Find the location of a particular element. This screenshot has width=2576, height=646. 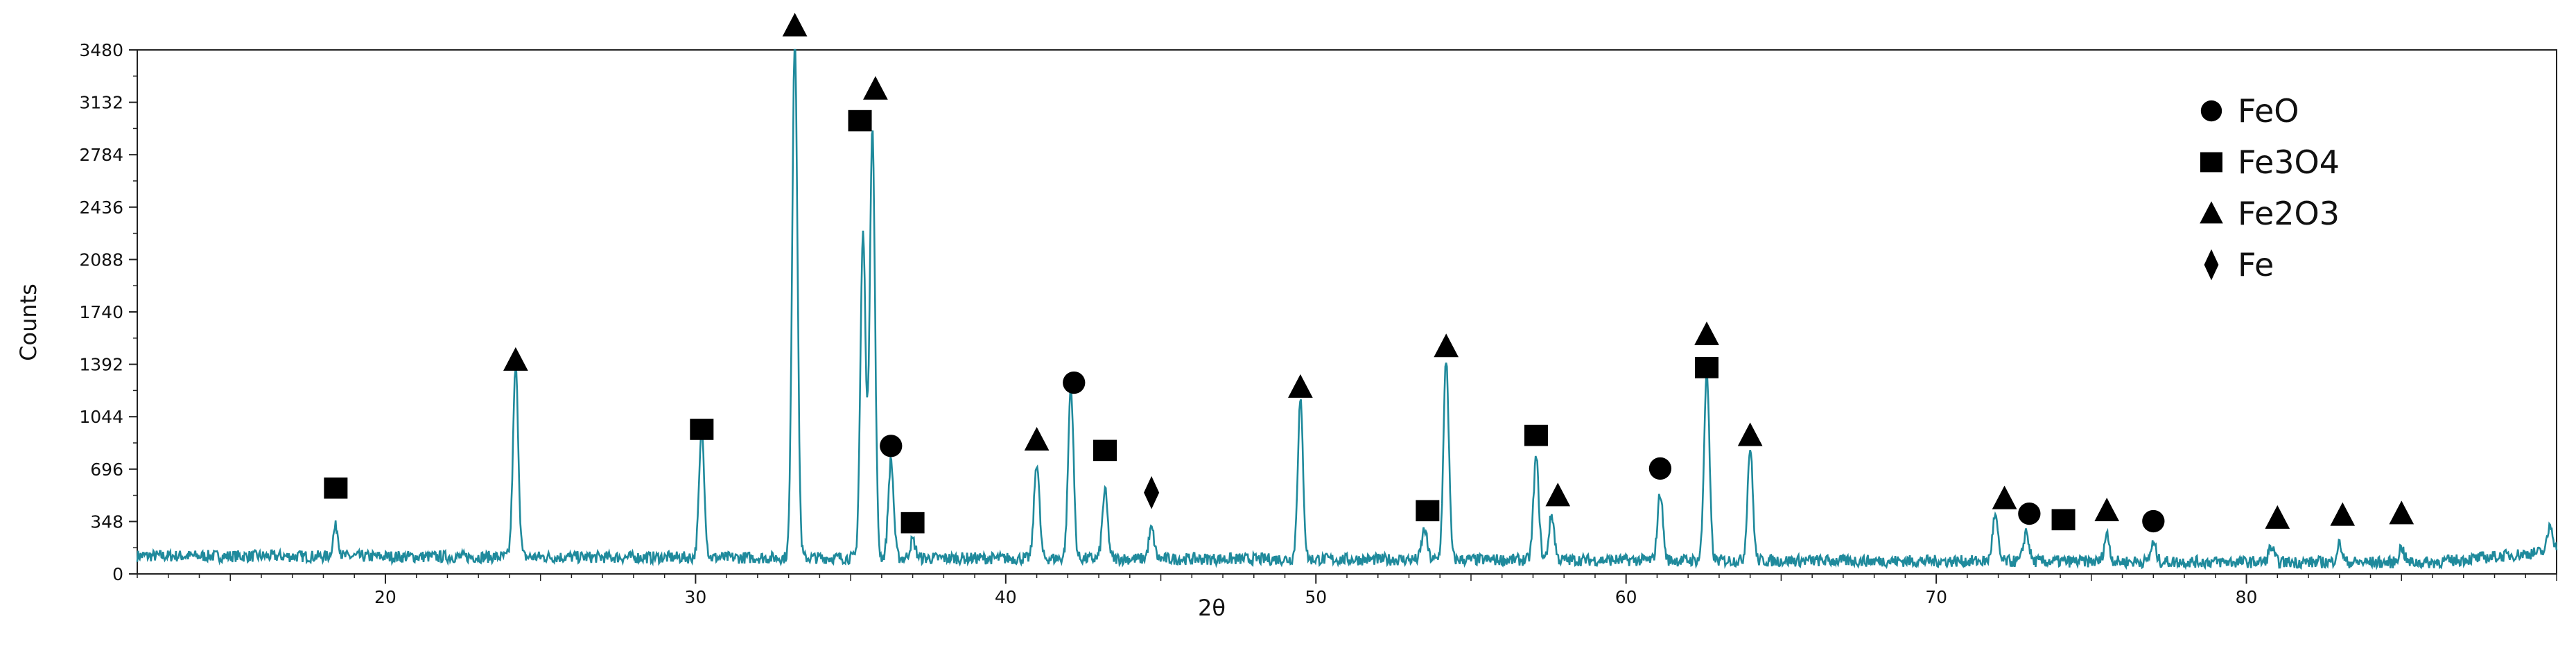

legend-square-icon is located at coordinates (2211, 162).